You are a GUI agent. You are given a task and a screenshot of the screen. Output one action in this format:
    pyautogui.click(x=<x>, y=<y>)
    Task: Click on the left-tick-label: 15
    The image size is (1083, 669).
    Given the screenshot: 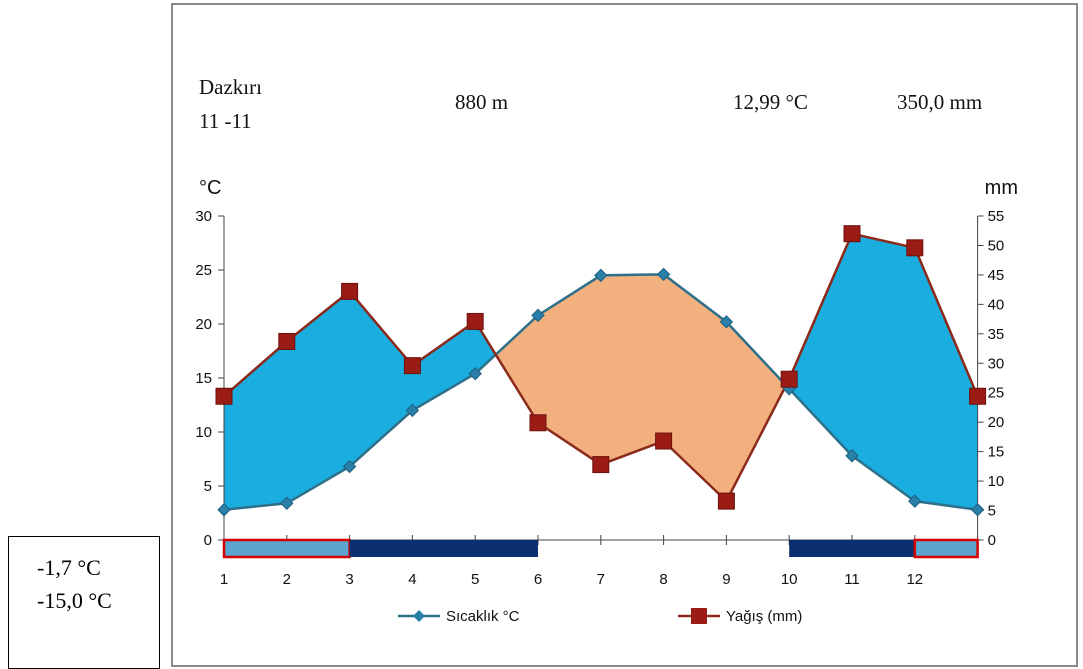 What is the action you would take?
    pyautogui.click(x=203, y=378)
    